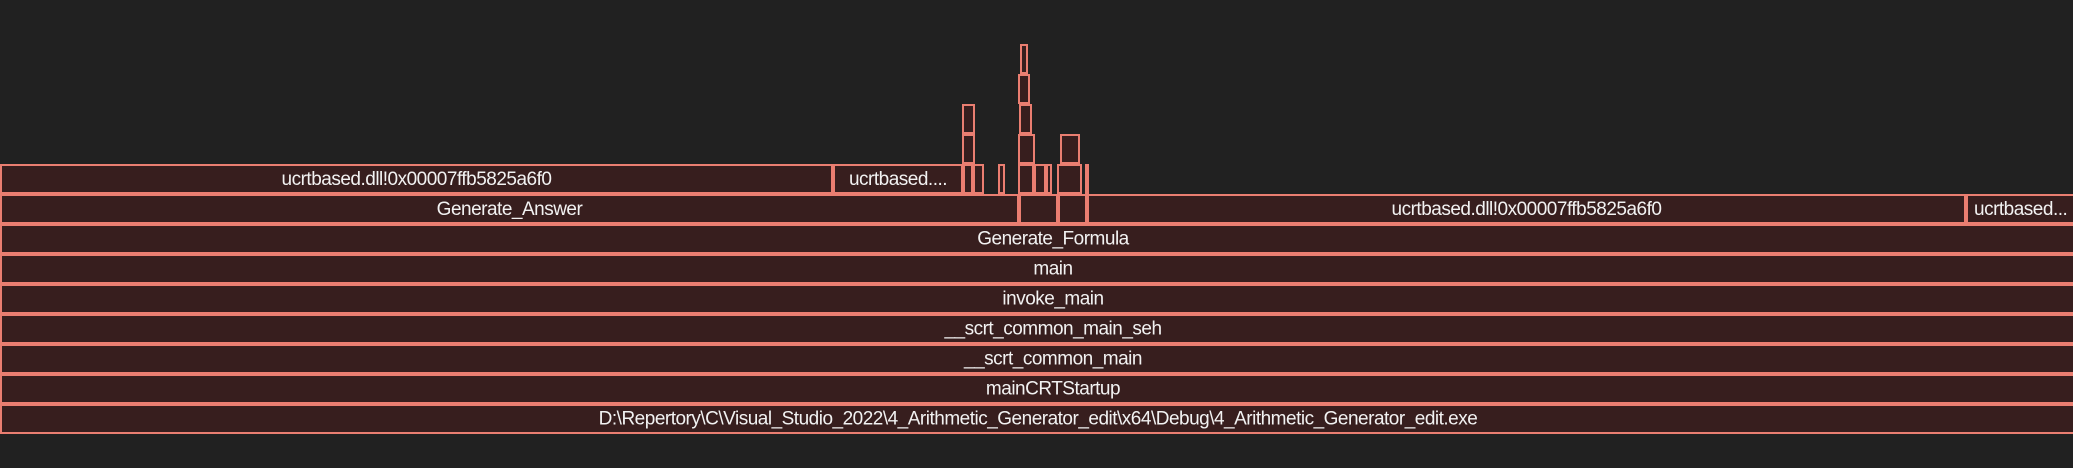 The height and width of the screenshot is (468, 2073). I want to click on flame-frame: Generate_Answer, so click(509, 209).